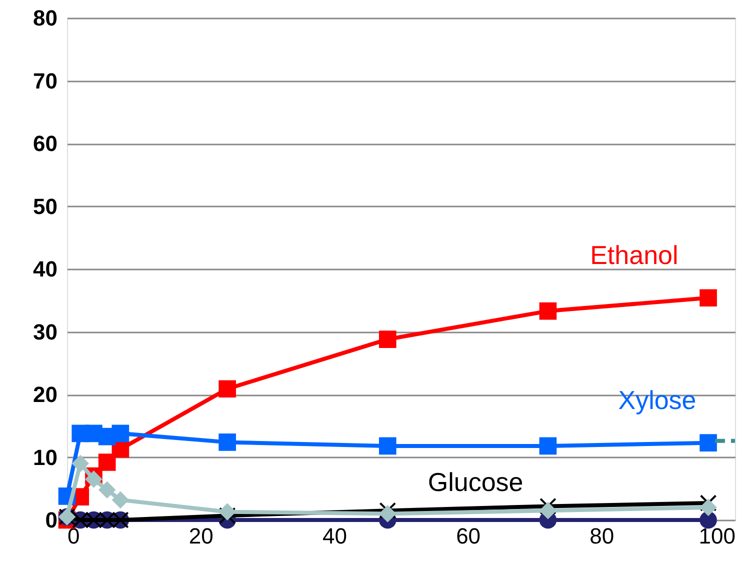 Image resolution: width=755 pixels, height=566 pixels. What do you see at coordinates (74, 536) in the screenshot?
I see `x-tick-label: 0` at bounding box center [74, 536].